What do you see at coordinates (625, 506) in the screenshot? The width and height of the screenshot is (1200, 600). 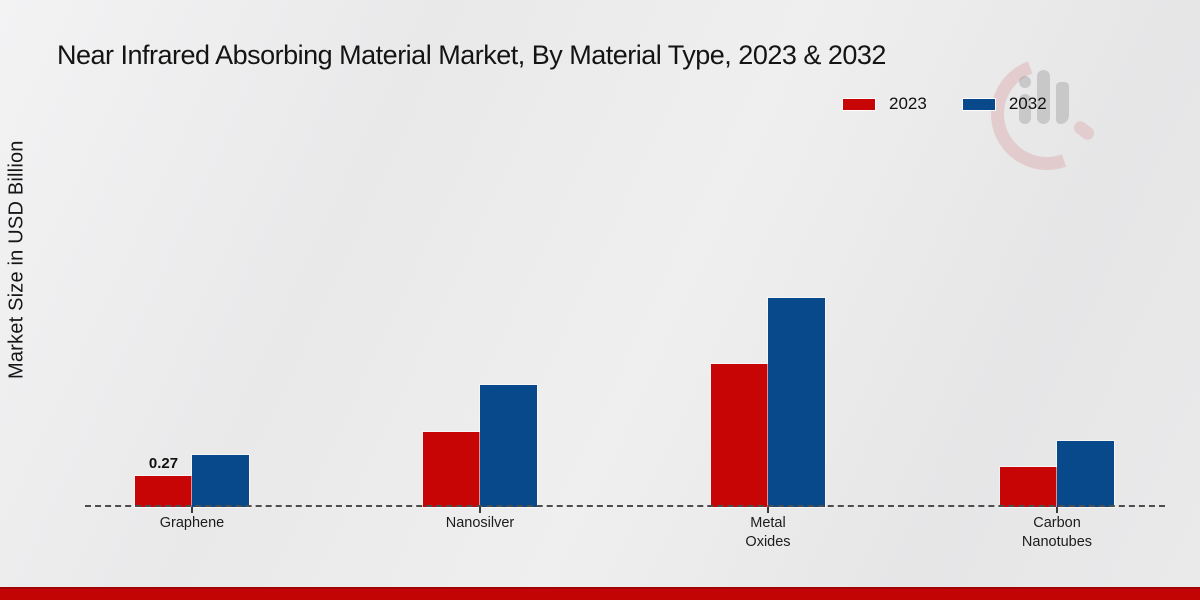 I see `x-axis-line` at bounding box center [625, 506].